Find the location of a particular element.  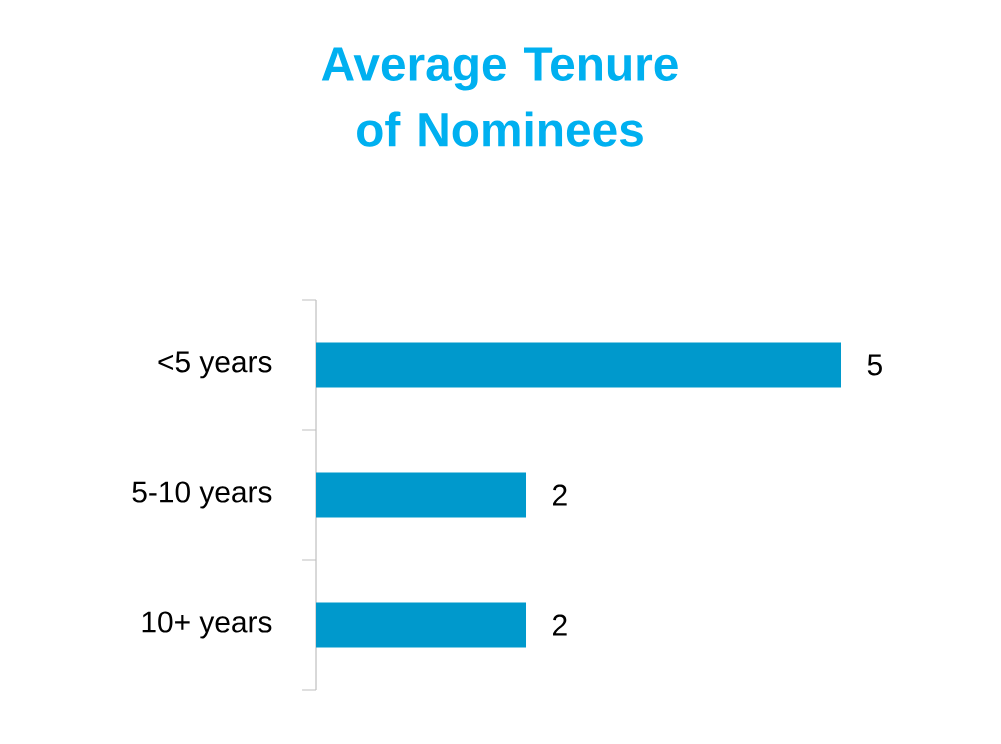

y-tick-label: <5 years is located at coordinates (215, 365).